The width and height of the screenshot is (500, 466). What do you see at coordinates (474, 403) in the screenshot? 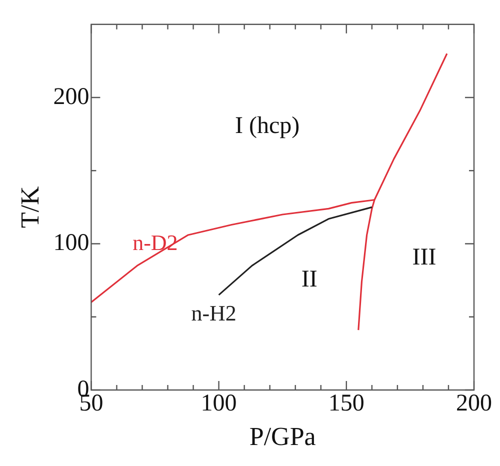
I see `x-tick-label: 200` at bounding box center [474, 403].